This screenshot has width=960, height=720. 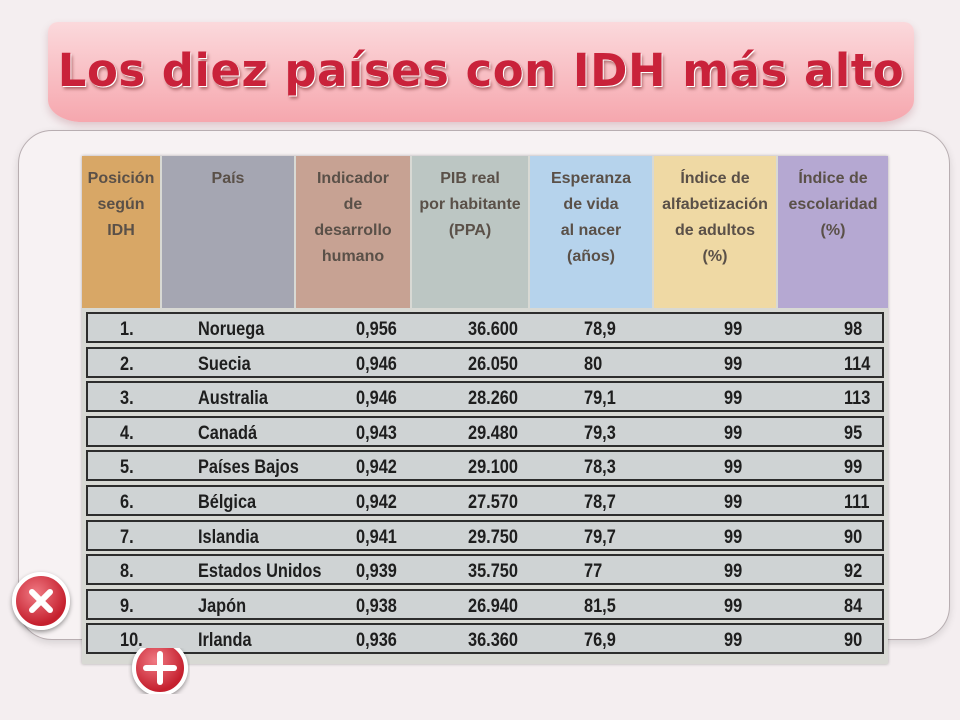 What do you see at coordinates (493, 537) in the screenshot?
I see `cell-pib: 29.750` at bounding box center [493, 537].